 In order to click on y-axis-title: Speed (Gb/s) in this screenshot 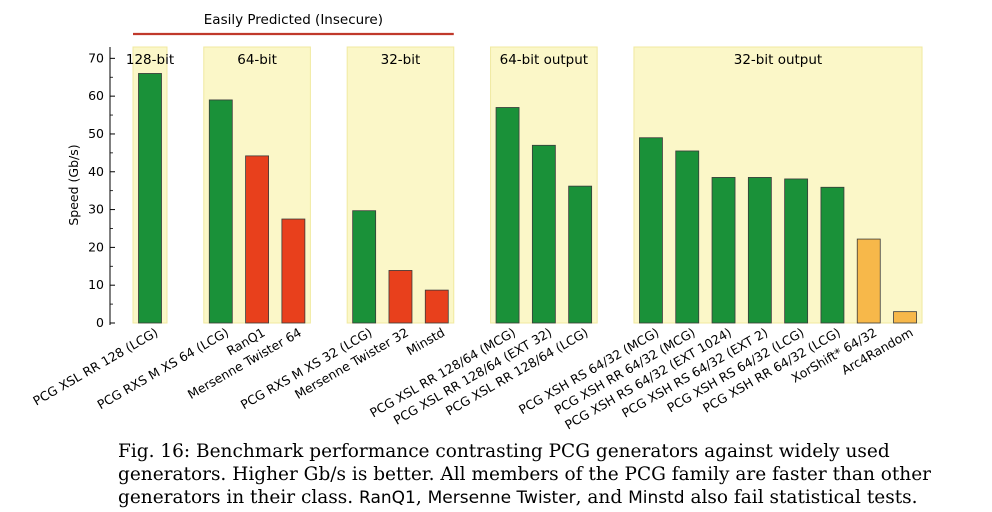, I will do `click(73, 184)`.